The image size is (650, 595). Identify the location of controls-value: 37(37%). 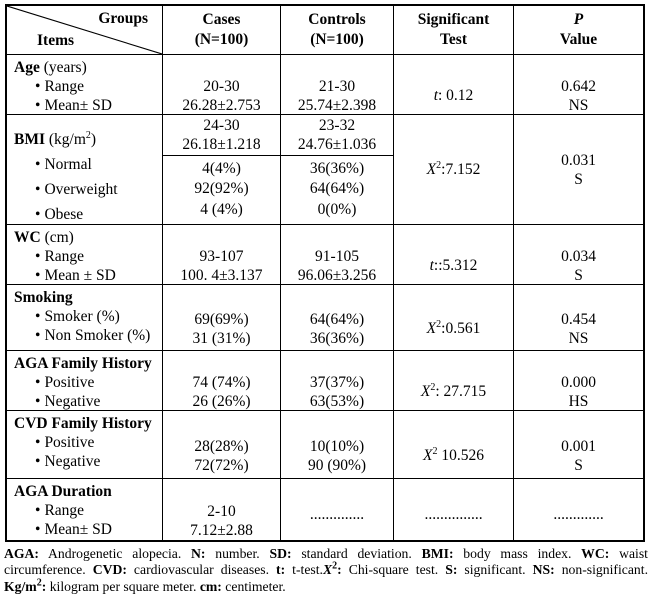
(337, 382).